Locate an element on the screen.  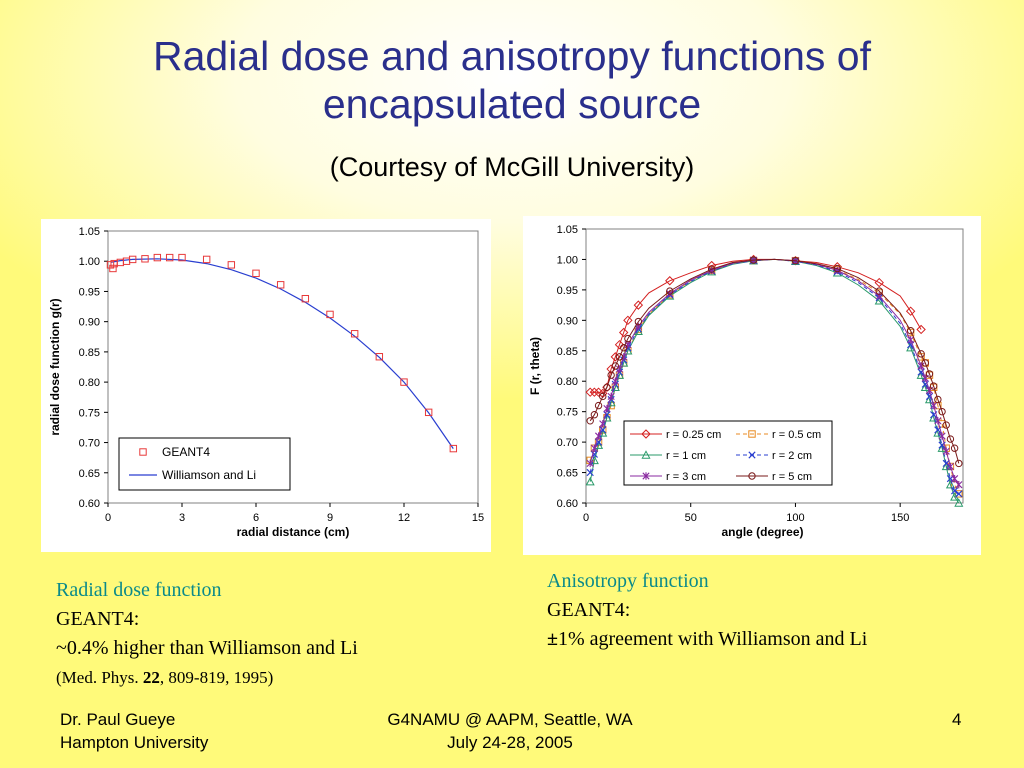
y-axis-label: F (r, theta) is located at coordinates (535, 366).